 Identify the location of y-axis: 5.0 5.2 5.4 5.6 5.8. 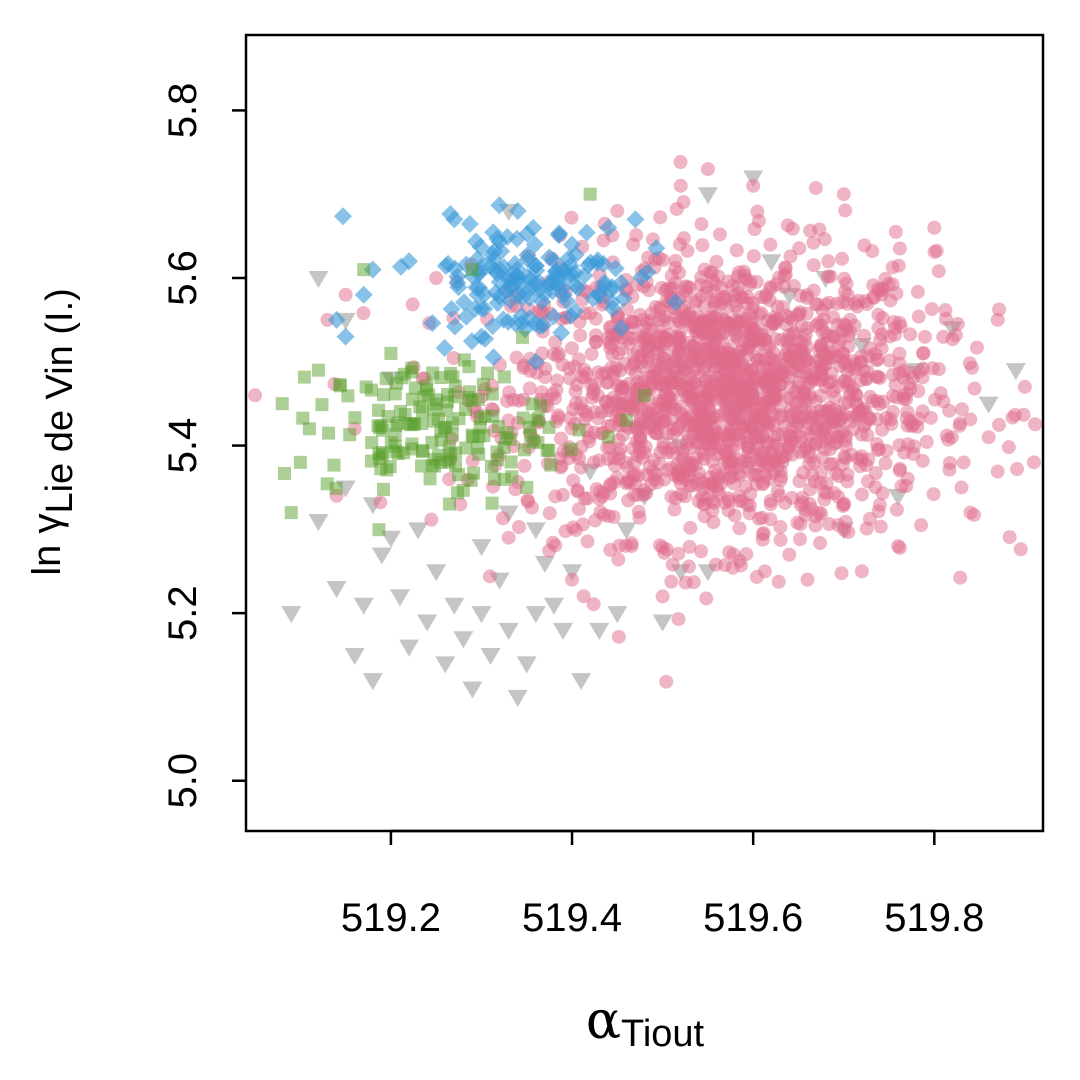
(203, 446).